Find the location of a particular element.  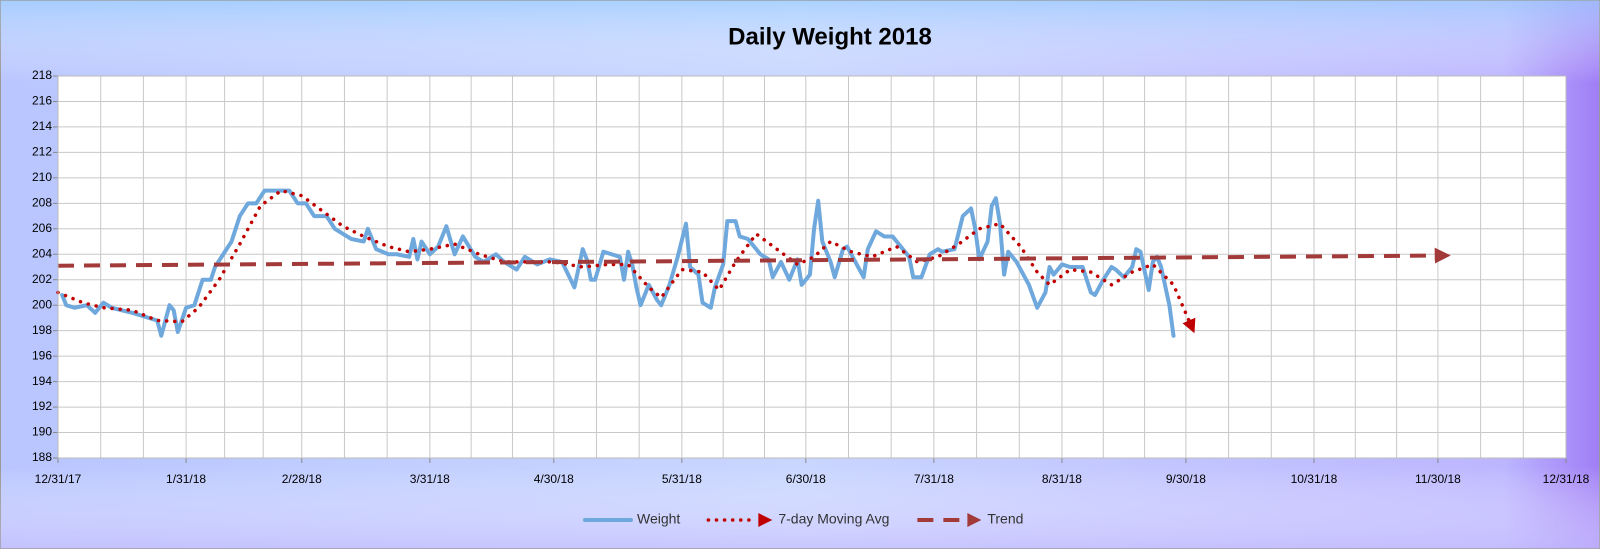

y-tick-label: 214 is located at coordinates (42, 126).